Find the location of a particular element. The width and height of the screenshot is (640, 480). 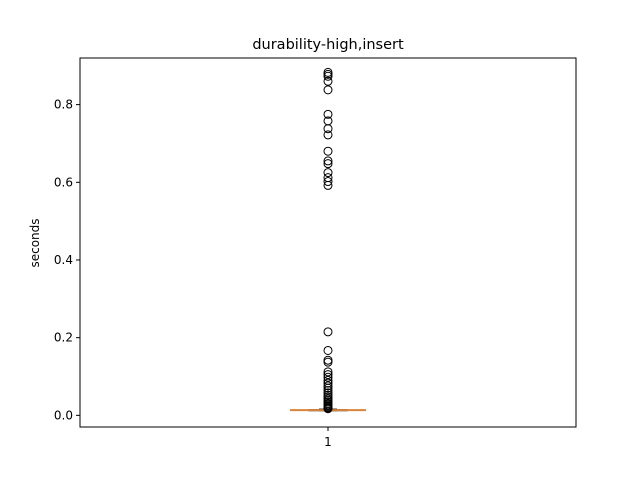

y-tick-label: 0.6 is located at coordinates (63, 182).